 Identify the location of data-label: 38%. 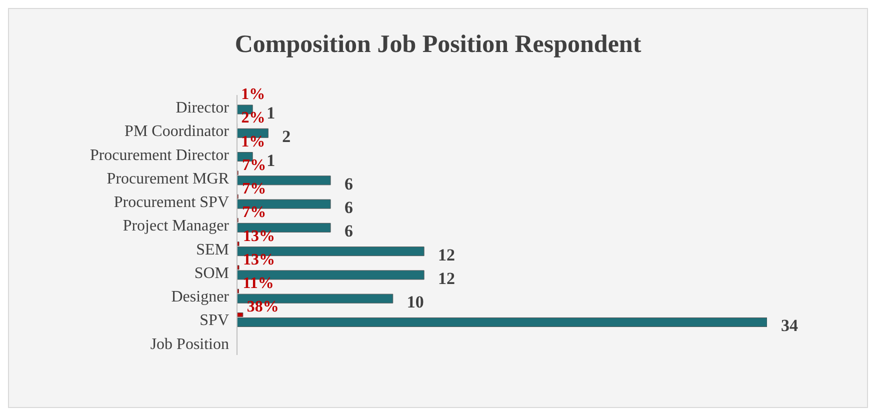
(262, 307).